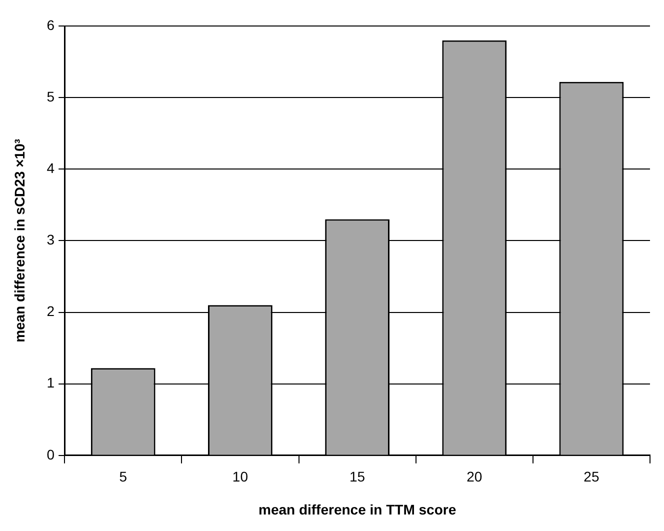 The height and width of the screenshot is (531, 664). Describe the element at coordinates (357, 509) in the screenshot. I see `x-axis-title: mean difference in TTM score` at that location.